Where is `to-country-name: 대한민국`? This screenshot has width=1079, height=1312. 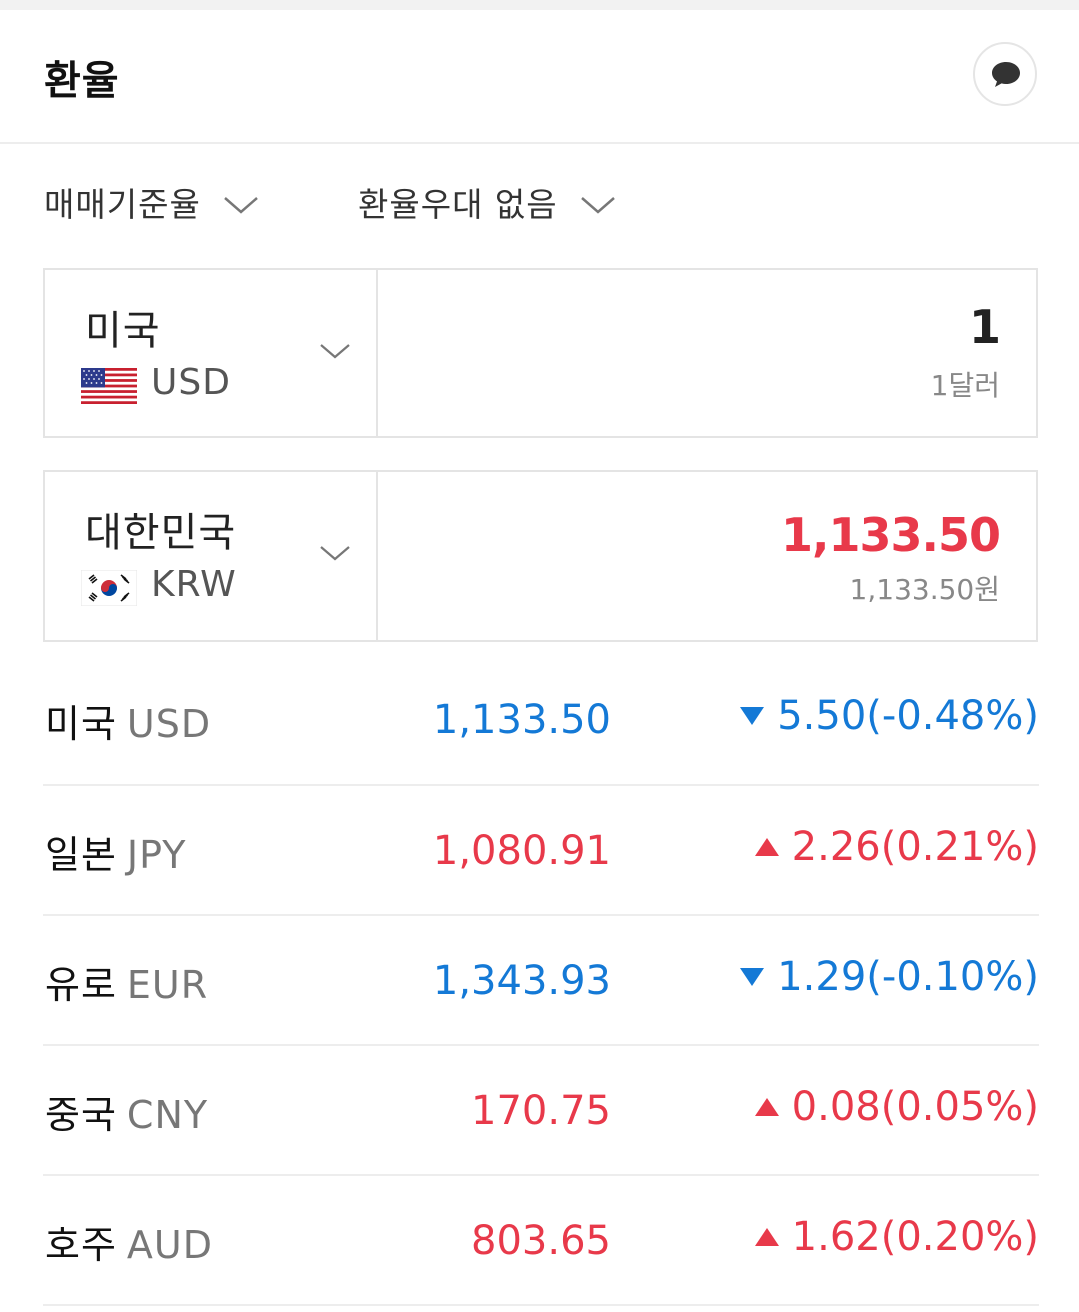 to-country-name: 대한민국 is located at coordinates (161, 533).